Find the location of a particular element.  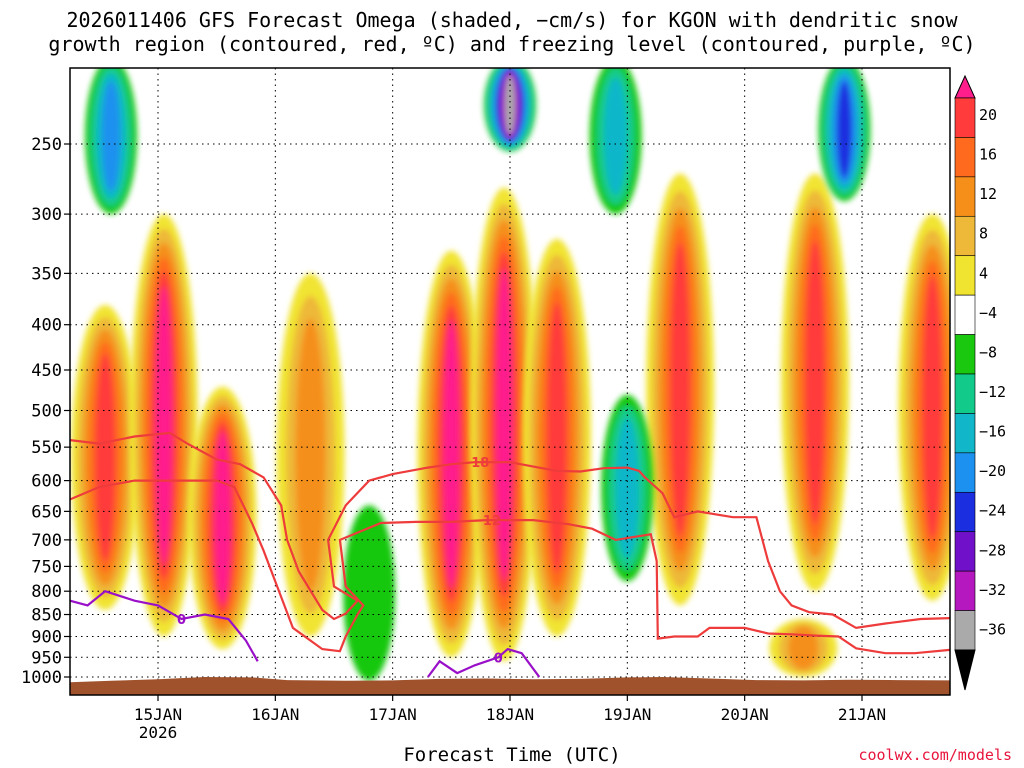

credit-text: coolwx.com/models is located at coordinates (935, 755).